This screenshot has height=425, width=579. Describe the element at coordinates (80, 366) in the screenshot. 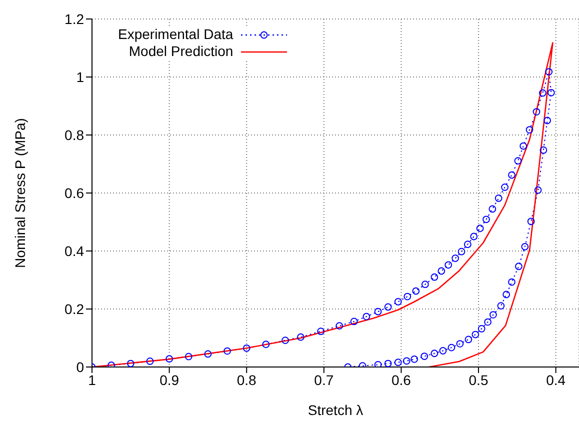

I see `y-tick-label: 0` at that location.